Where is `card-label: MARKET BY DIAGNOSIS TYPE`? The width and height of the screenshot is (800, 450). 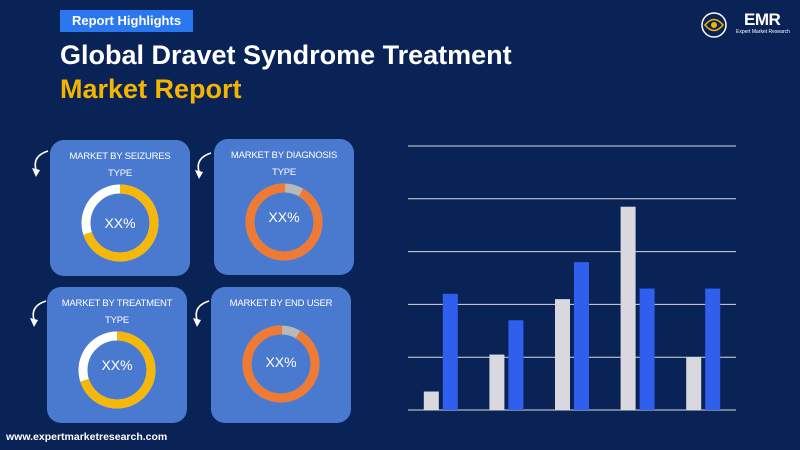
card-label: MARKET BY DIAGNOSIS TYPE is located at coordinates (284, 164).